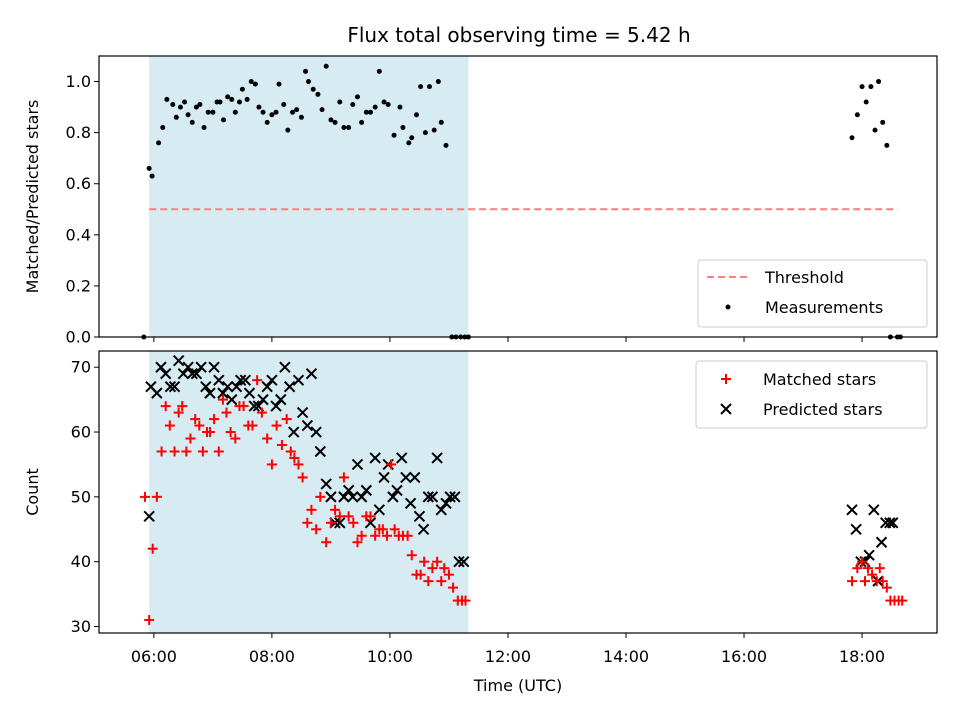 The height and width of the screenshot is (720, 960). Describe the element at coordinates (728, 307) in the screenshot. I see `legend-measurement-swatch` at that location.